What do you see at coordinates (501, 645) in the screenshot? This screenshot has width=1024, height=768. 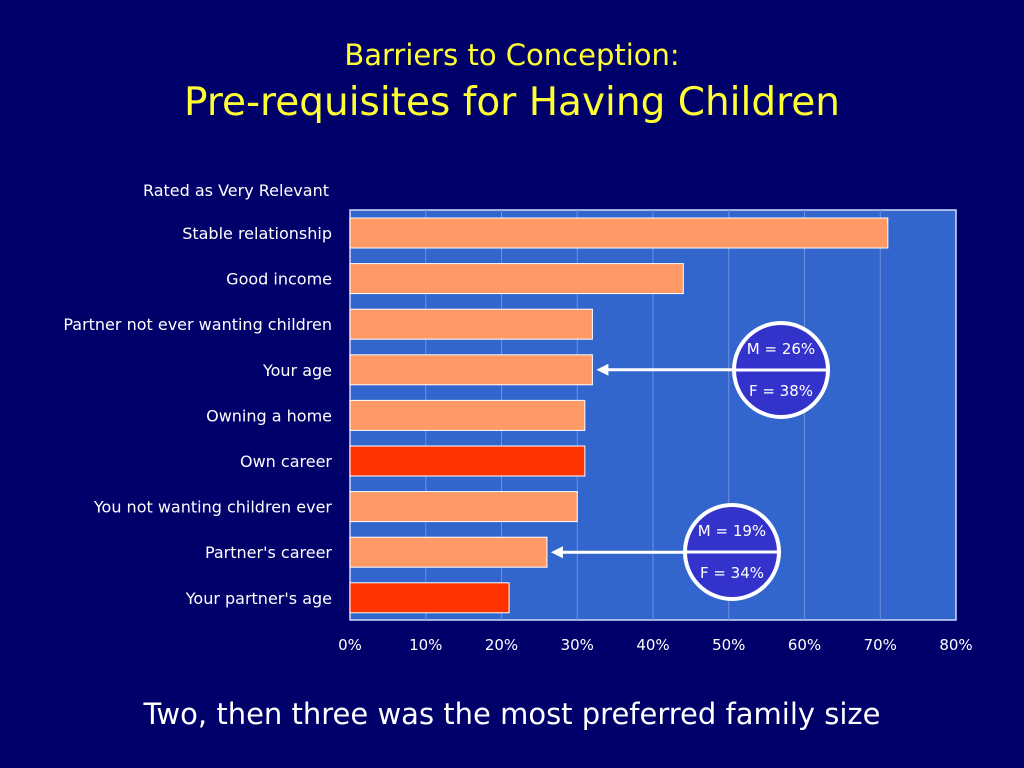 I see `x-tick-label: 20%` at bounding box center [501, 645].